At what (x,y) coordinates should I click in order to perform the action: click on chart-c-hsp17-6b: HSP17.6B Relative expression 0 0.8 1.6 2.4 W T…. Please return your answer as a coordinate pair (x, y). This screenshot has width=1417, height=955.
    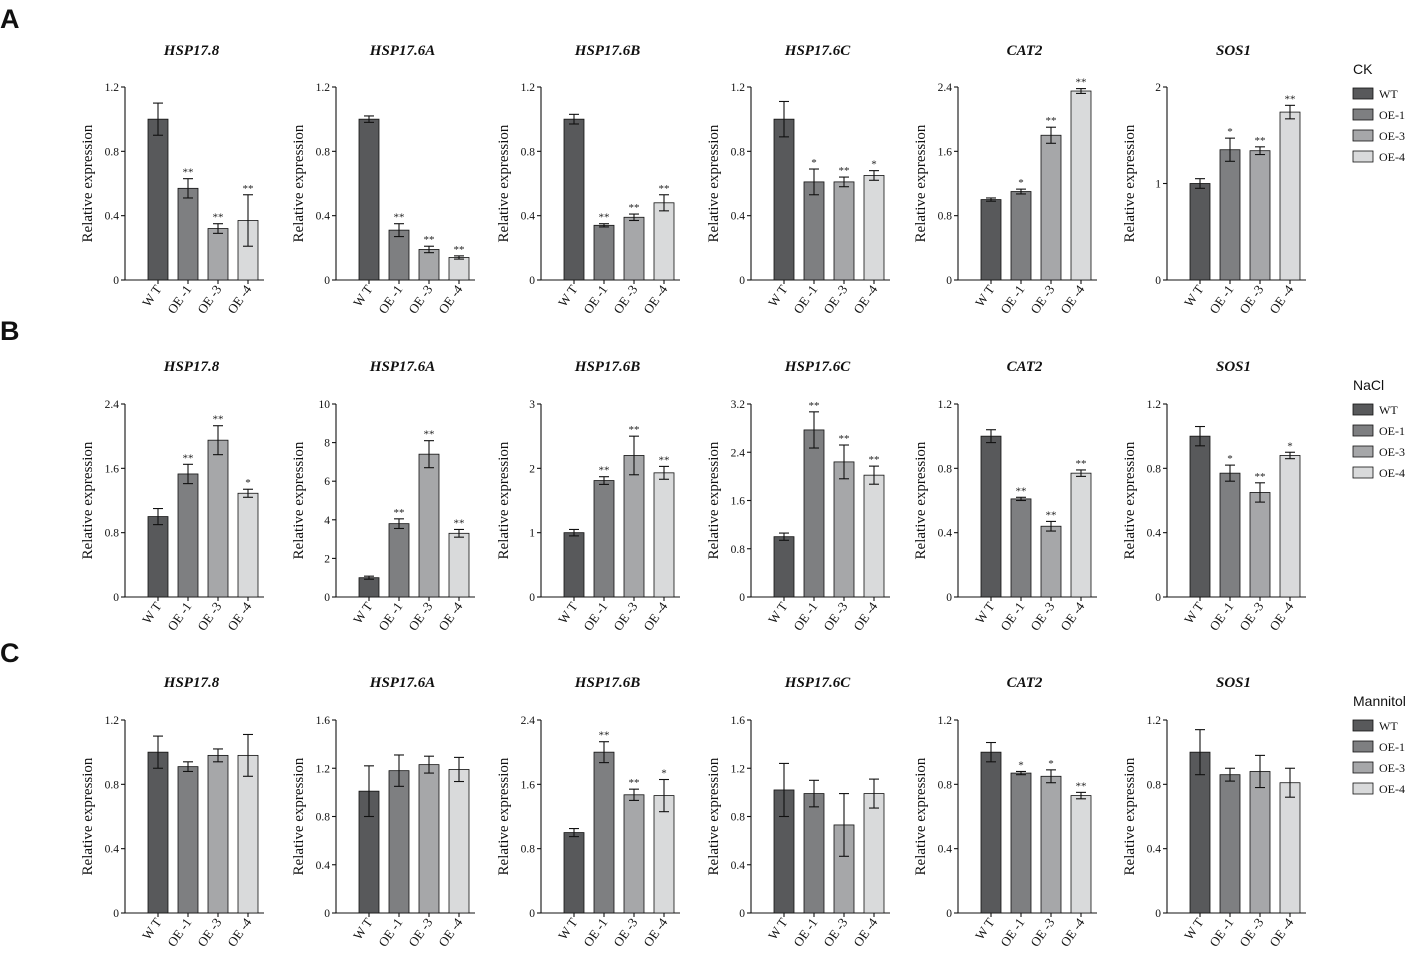
    Looking at the image, I should click on (588, 812).